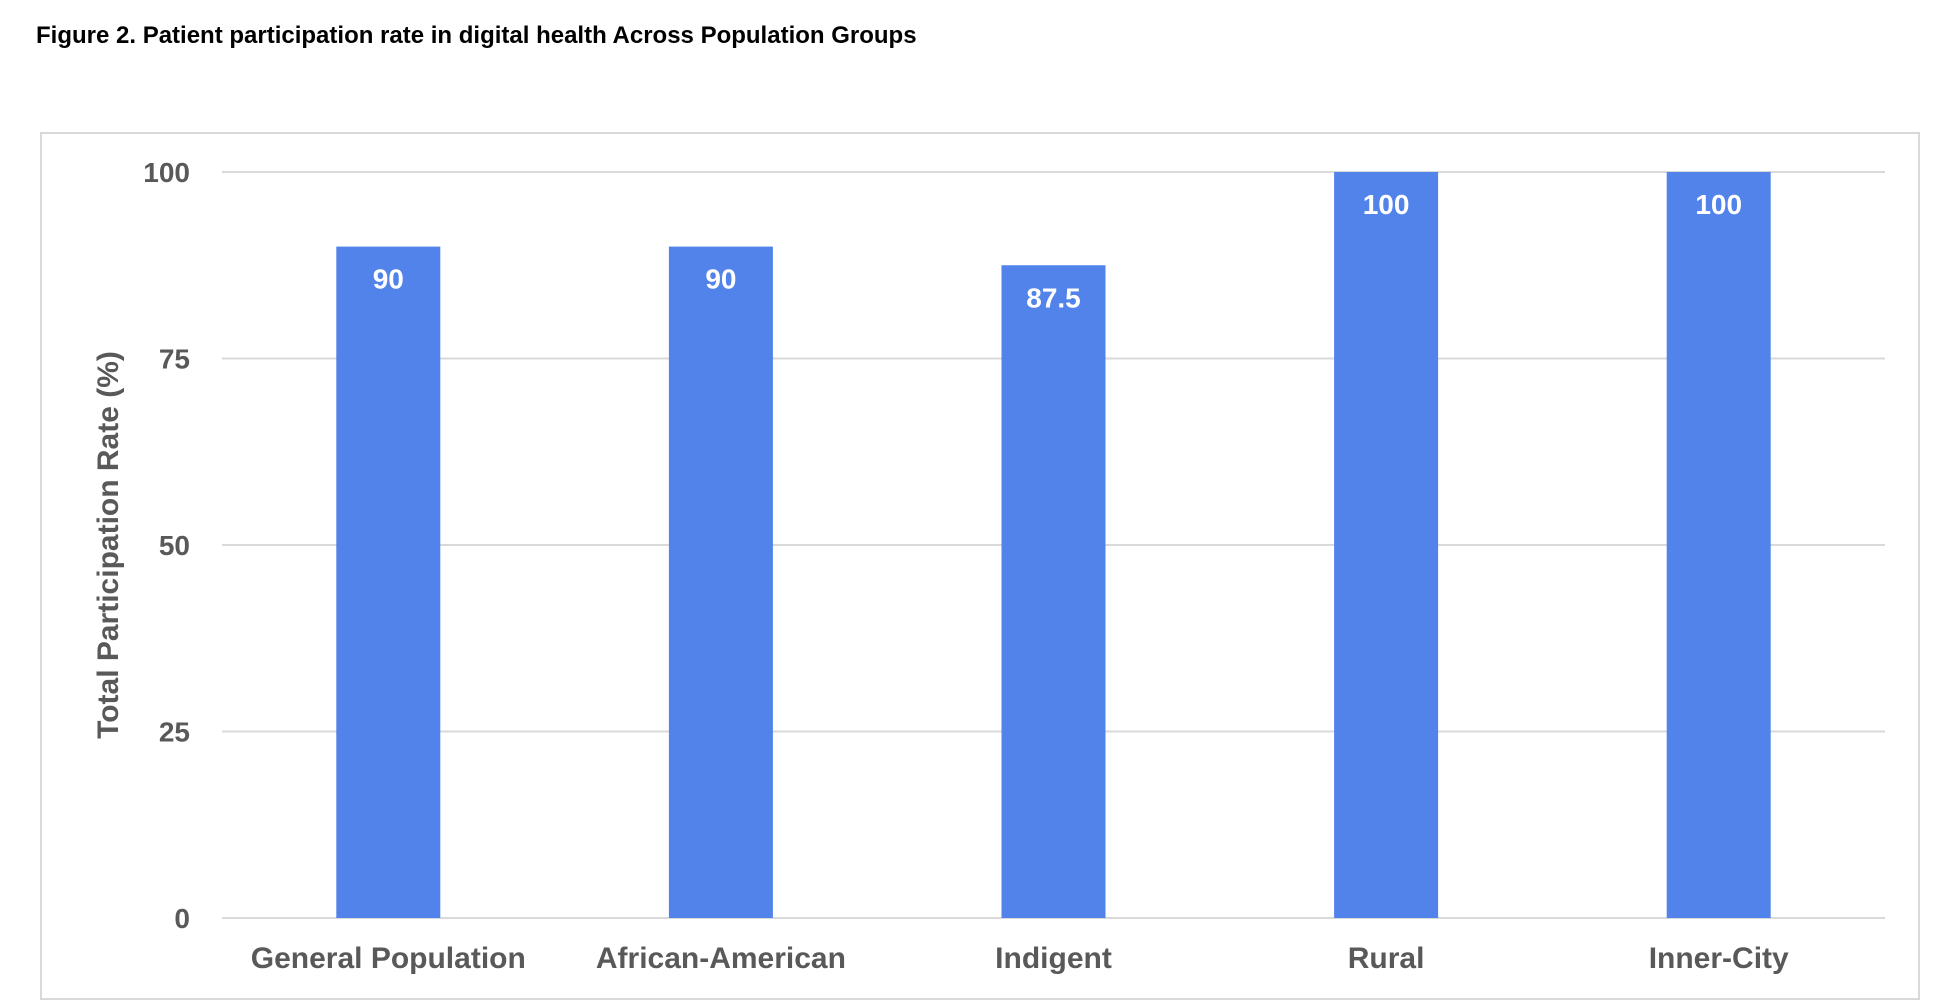 The height and width of the screenshot is (1006, 1946). I want to click on x-tick-label: Indigent, so click(1053, 958).